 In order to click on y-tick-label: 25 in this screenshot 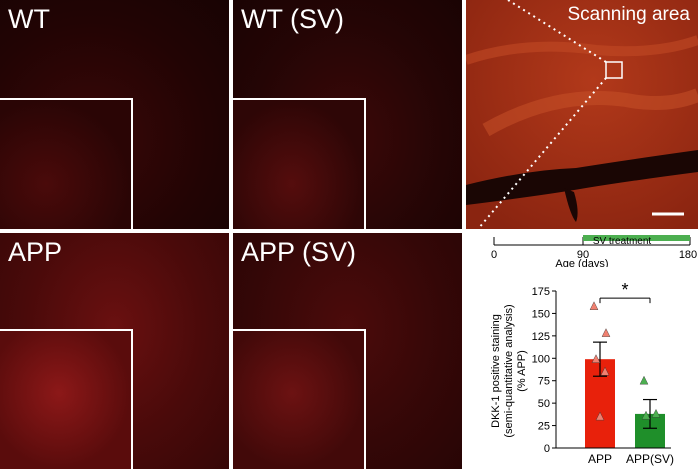, I will do `click(544, 427)`.